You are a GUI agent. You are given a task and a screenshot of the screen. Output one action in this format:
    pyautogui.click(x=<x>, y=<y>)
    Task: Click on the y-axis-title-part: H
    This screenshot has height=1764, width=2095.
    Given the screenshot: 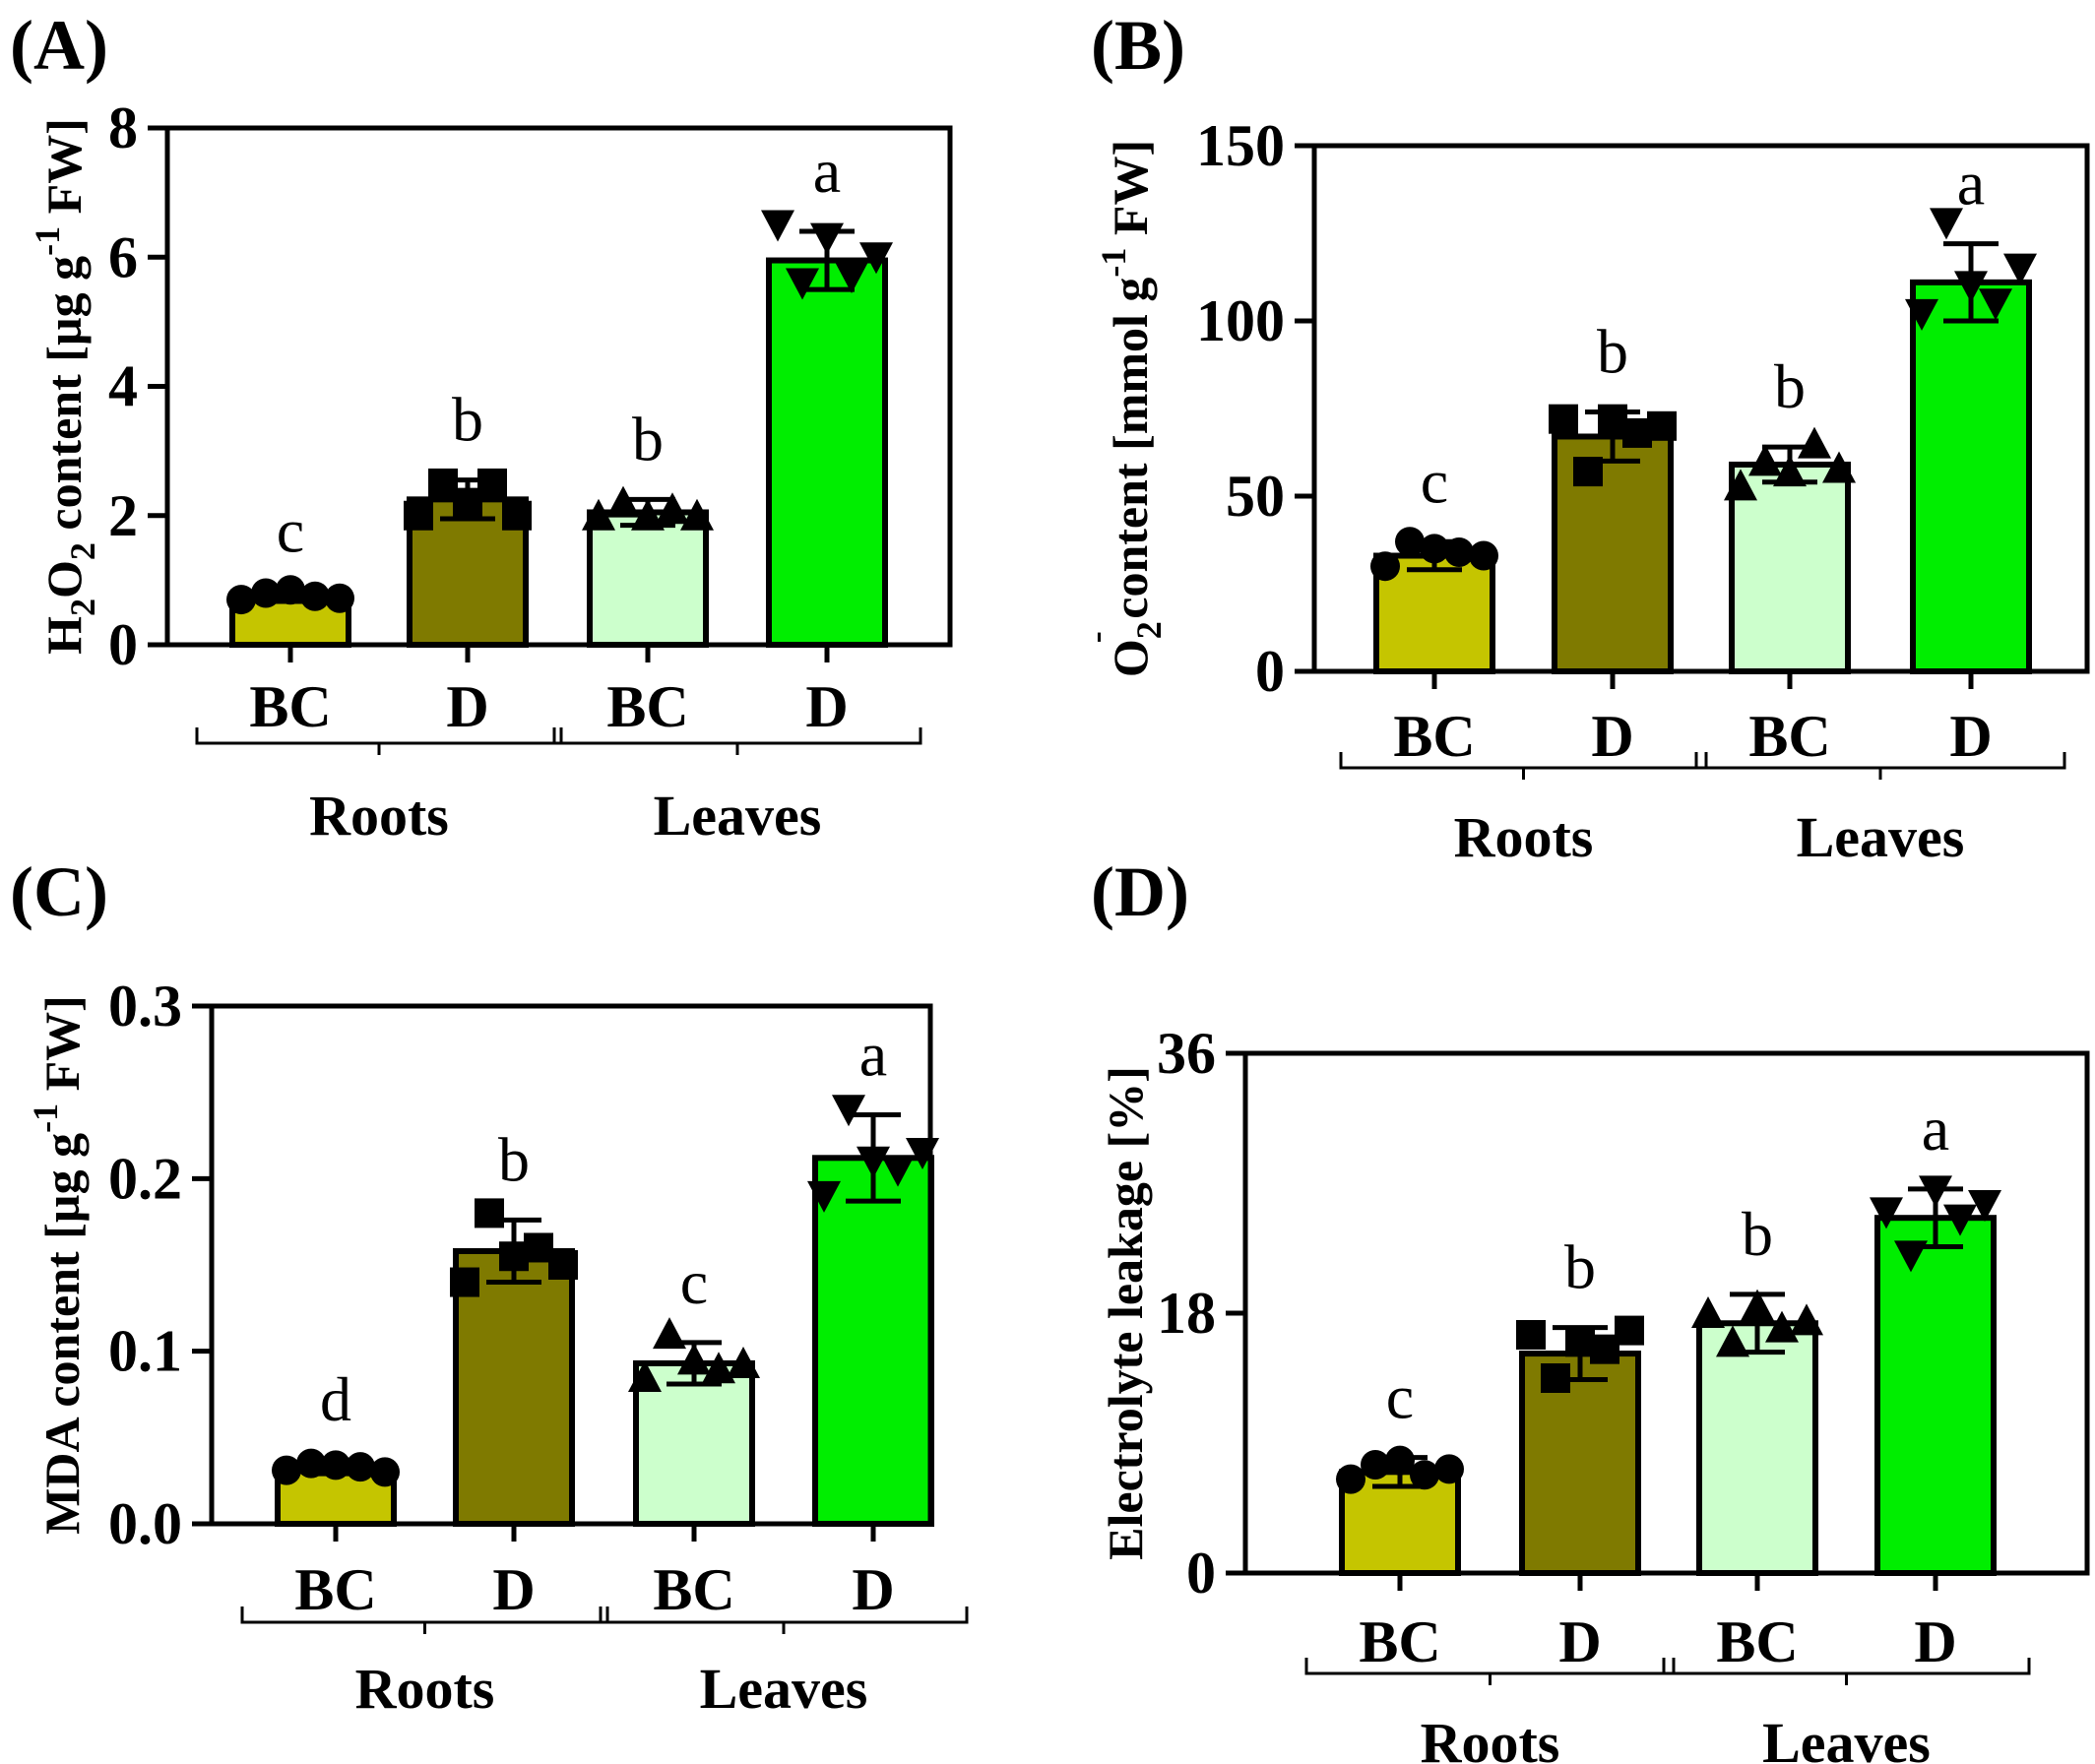 What is the action you would take?
    pyautogui.click(x=64, y=635)
    